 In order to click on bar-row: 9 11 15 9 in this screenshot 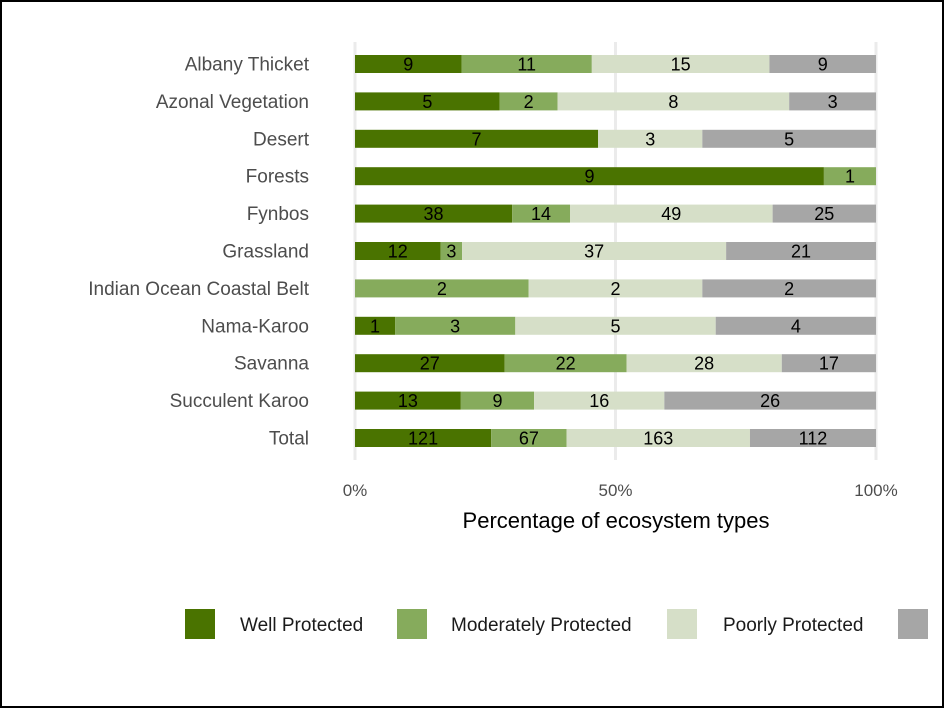, I will do `click(615, 65)`.